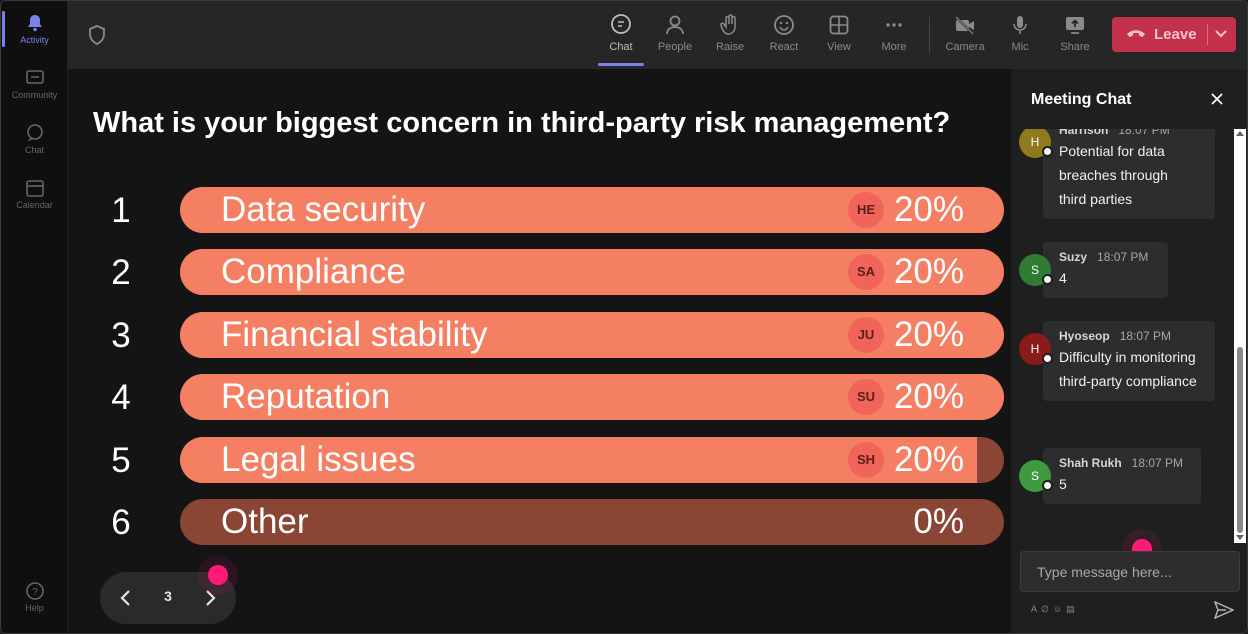 The height and width of the screenshot is (634, 1248). What do you see at coordinates (675, 25) in the screenshot?
I see `people-icon` at bounding box center [675, 25].